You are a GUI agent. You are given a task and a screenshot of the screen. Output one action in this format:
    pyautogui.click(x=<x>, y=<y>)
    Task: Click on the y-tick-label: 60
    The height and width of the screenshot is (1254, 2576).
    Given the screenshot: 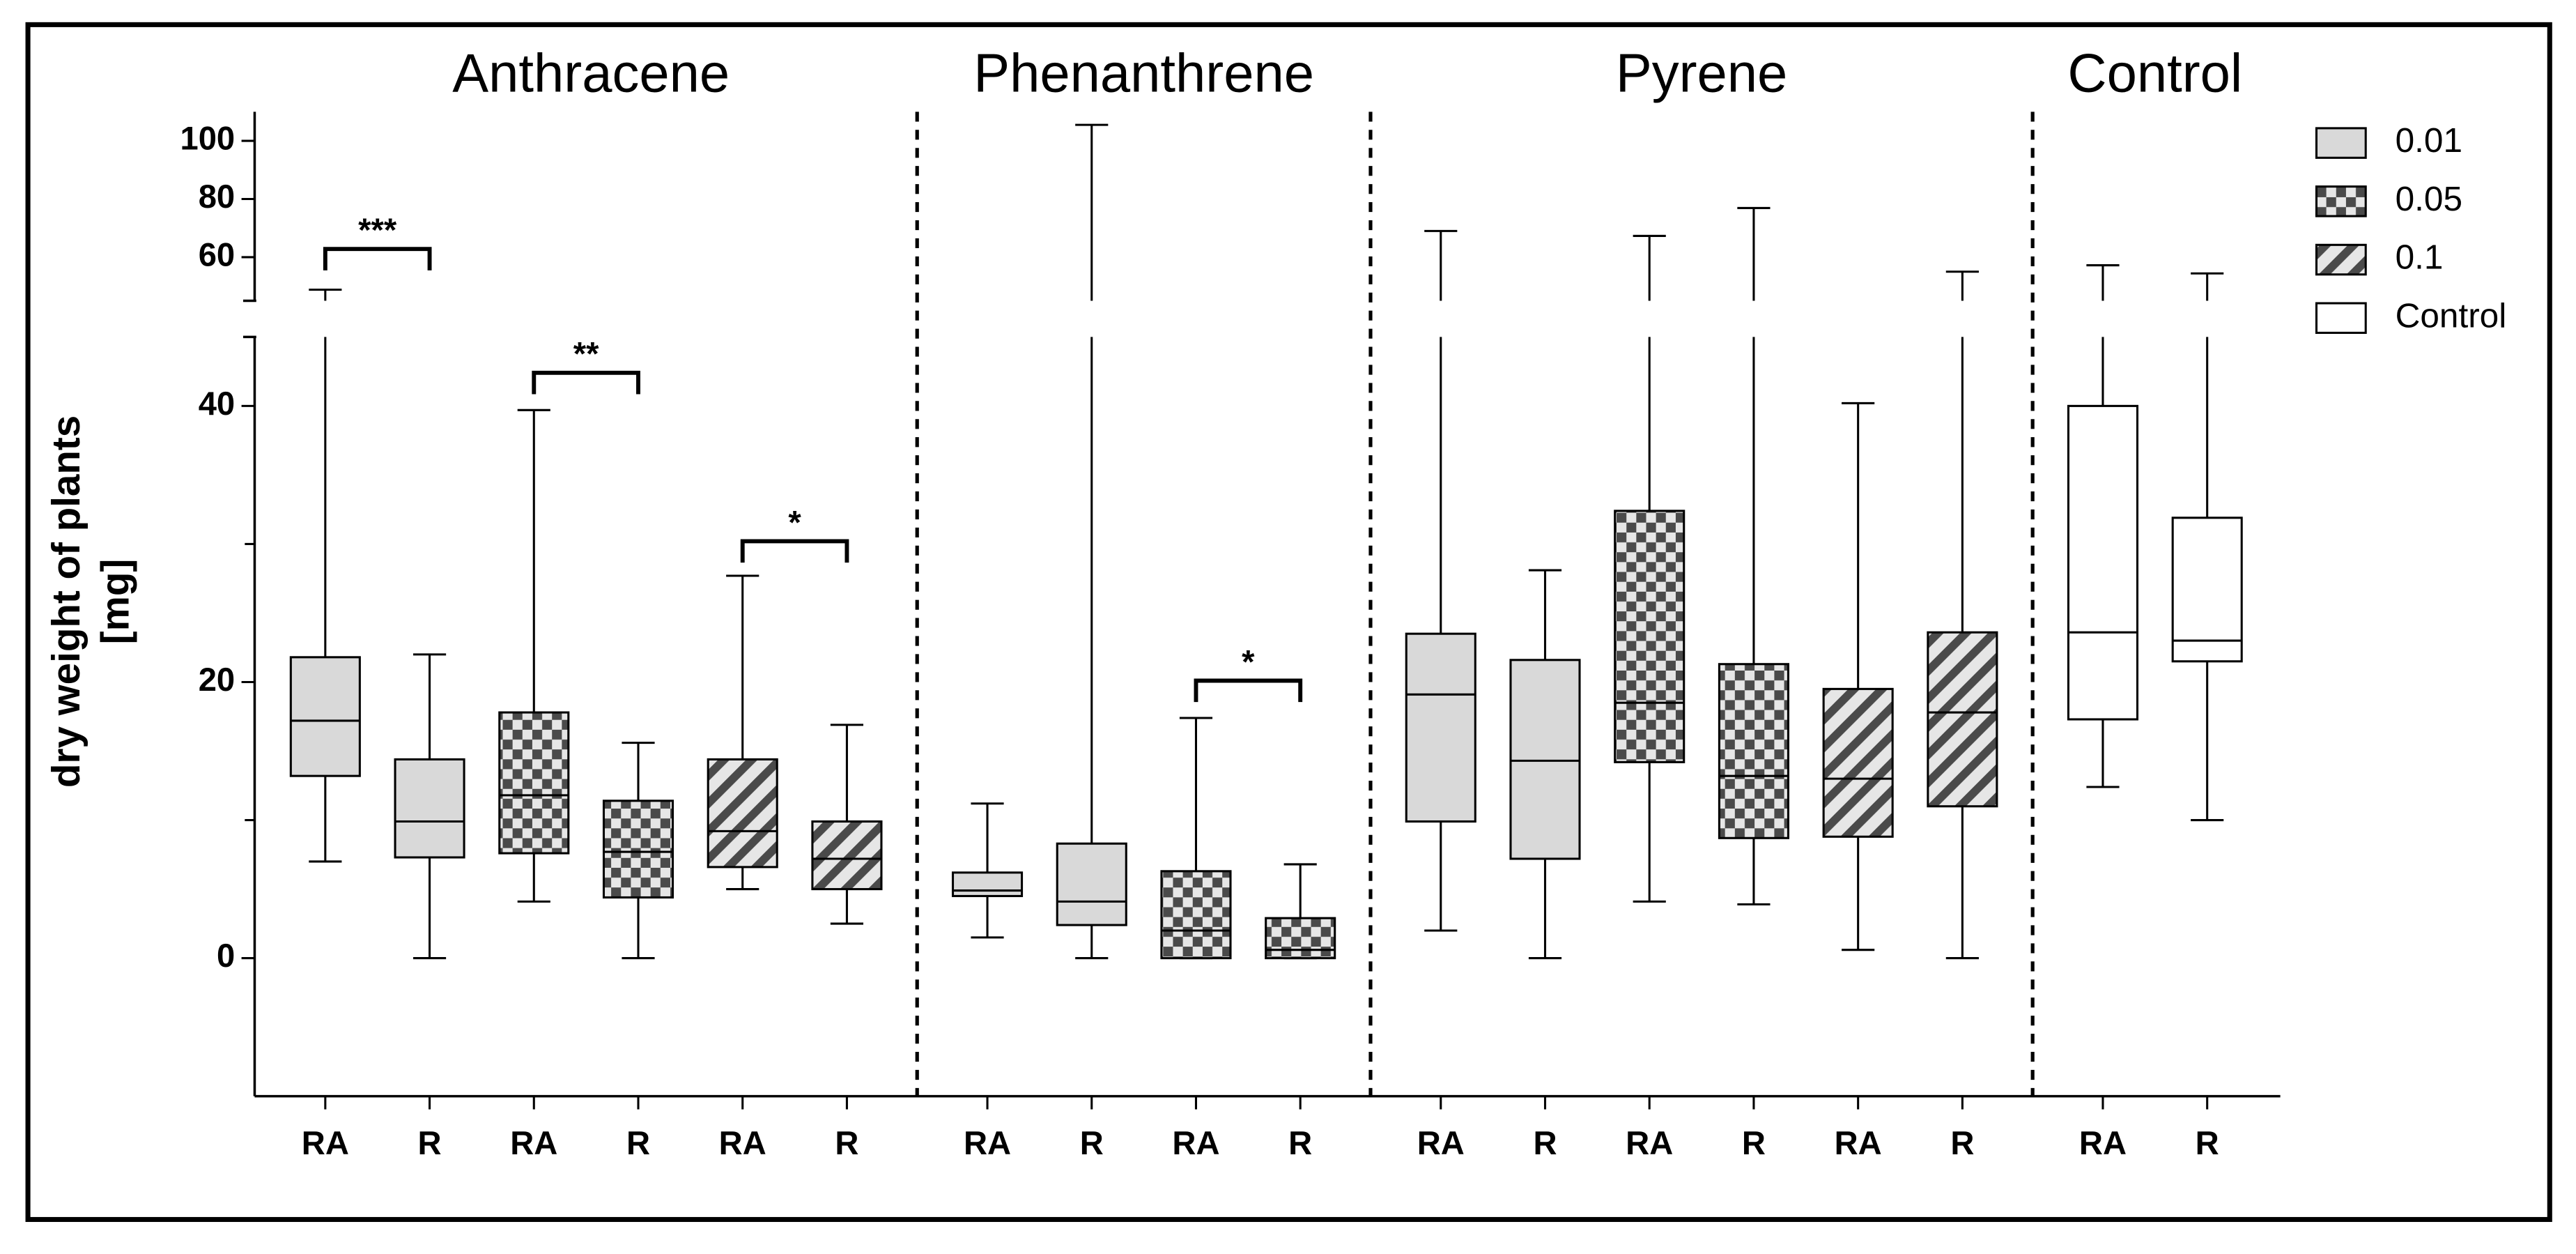 What is the action you would take?
    pyautogui.click(x=217, y=254)
    